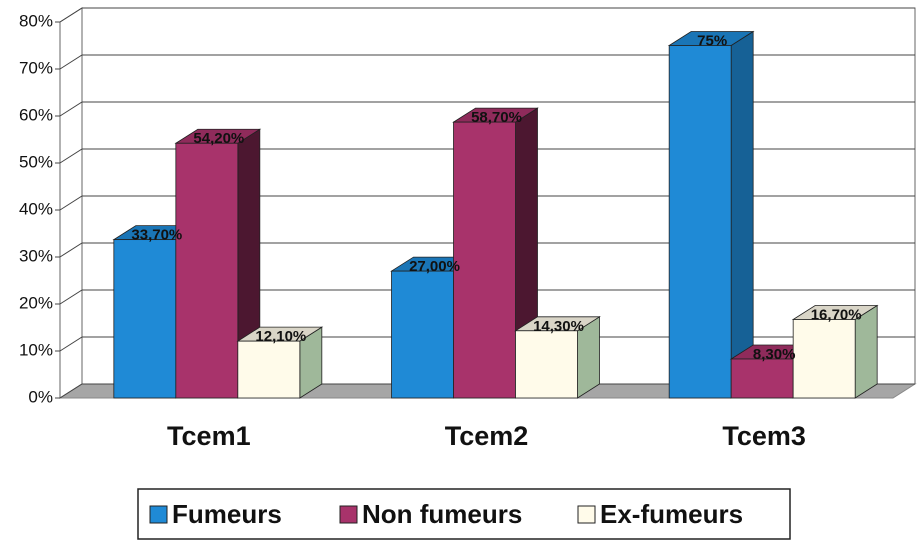 Image resolution: width=921 pixels, height=540 pixels. I want to click on value-label: 12,10%, so click(280, 336).